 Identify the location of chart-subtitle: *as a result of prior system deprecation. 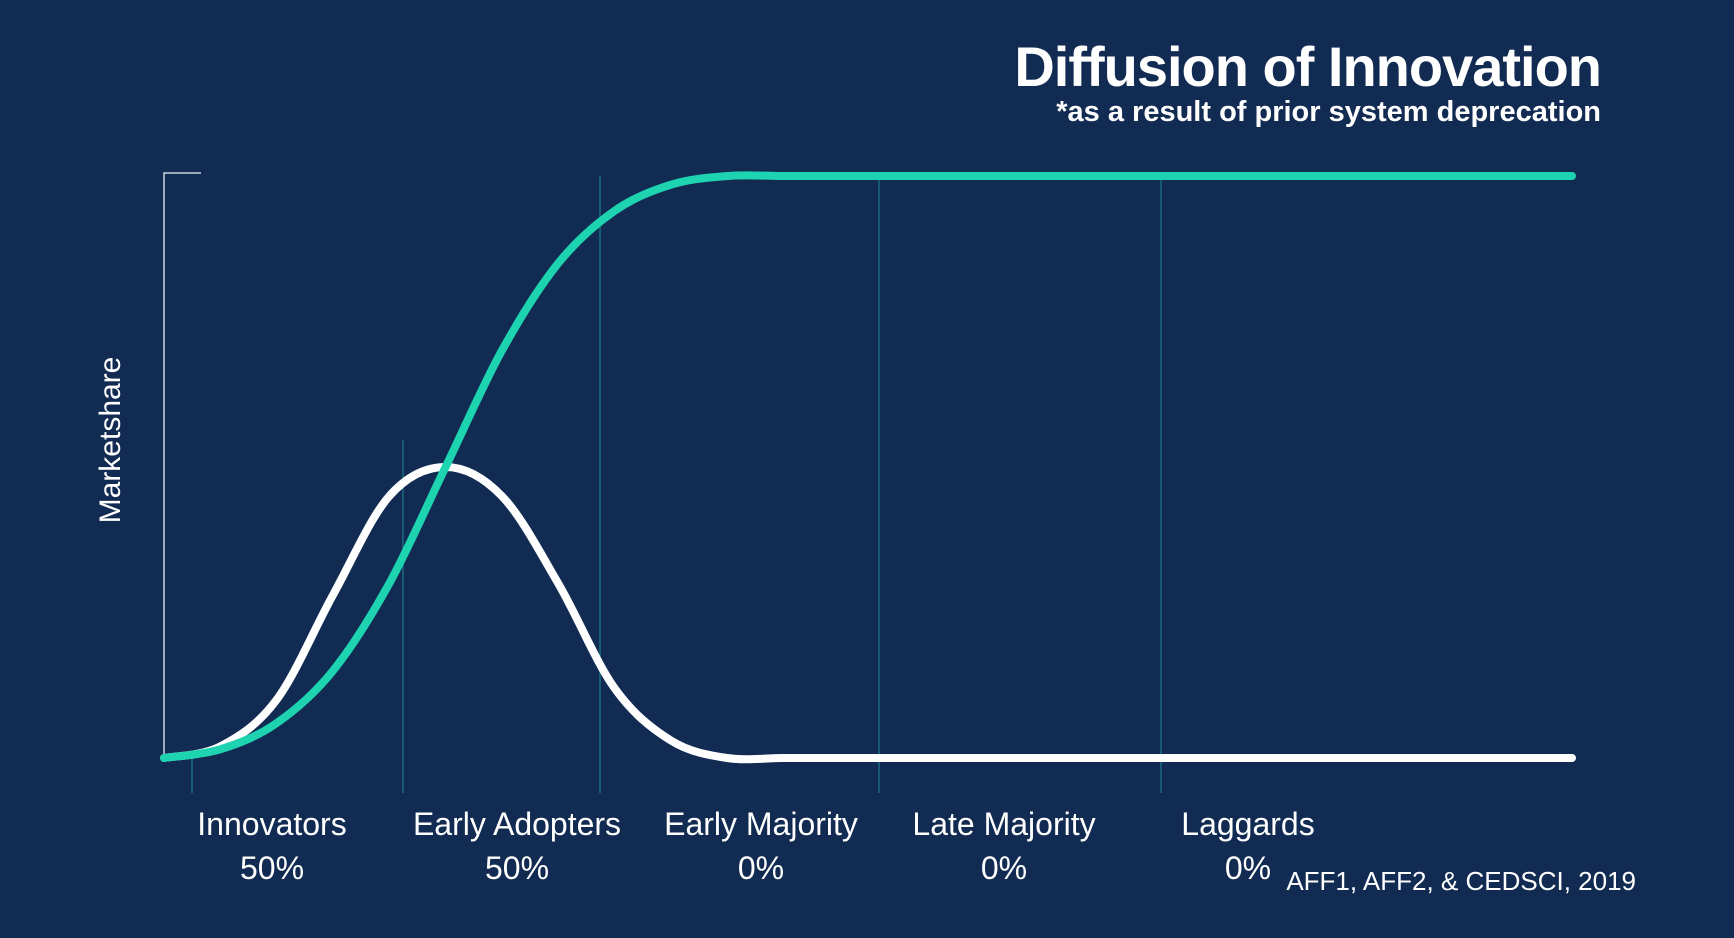
(1328, 112).